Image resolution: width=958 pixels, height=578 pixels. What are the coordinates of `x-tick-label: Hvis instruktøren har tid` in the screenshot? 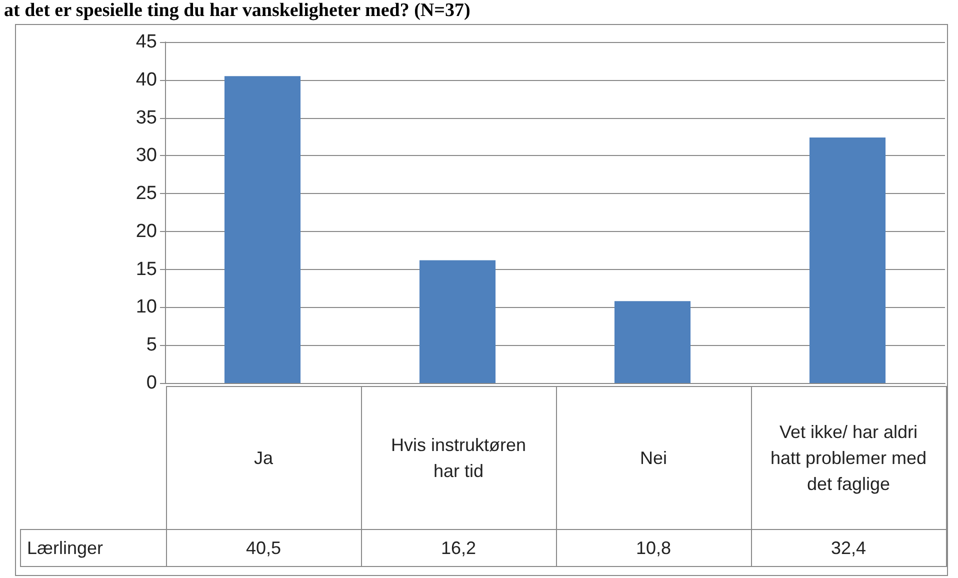 It's located at (458, 458).